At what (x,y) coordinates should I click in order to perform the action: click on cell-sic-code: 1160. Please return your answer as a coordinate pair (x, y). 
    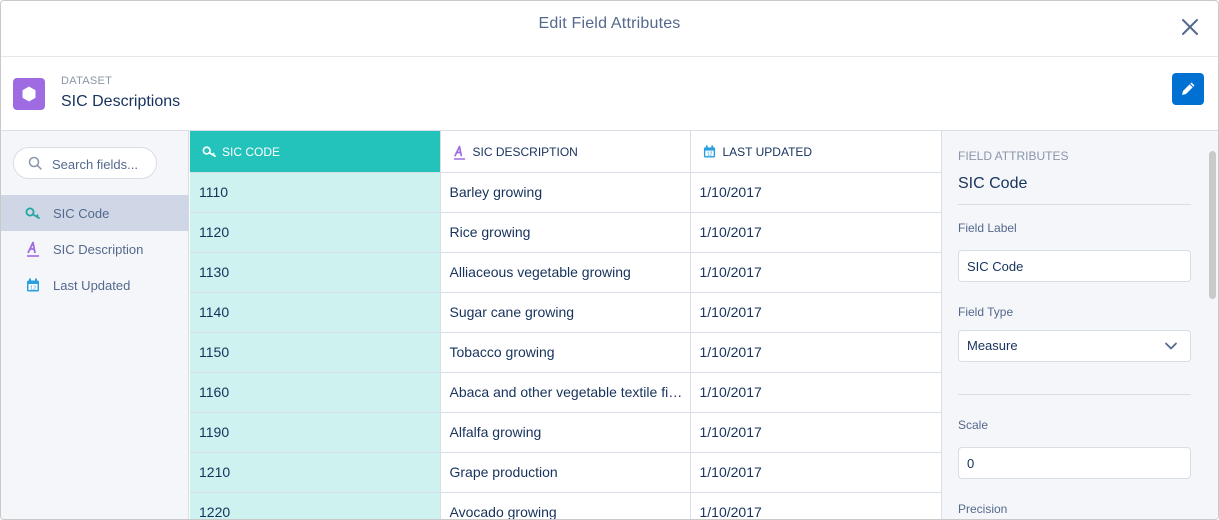
    Looking at the image, I should click on (315, 392).